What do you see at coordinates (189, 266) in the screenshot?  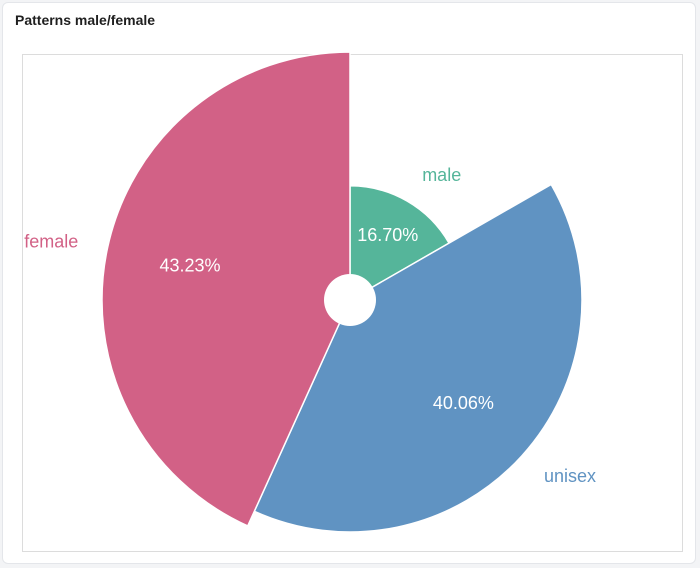 I see `data-label-female: 43.23%` at bounding box center [189, 266].